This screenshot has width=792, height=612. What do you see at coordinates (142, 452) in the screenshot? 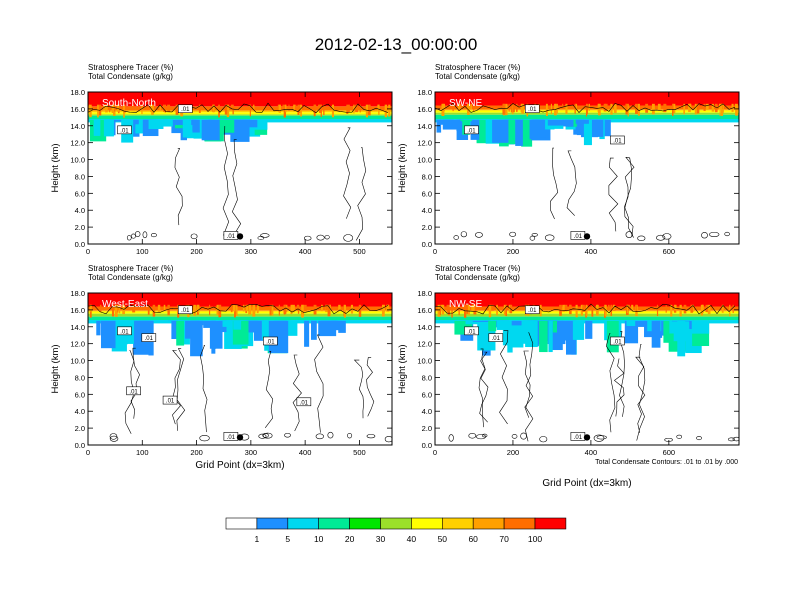
I see `x-tick-label: 100` at bounding box center [142, 452].